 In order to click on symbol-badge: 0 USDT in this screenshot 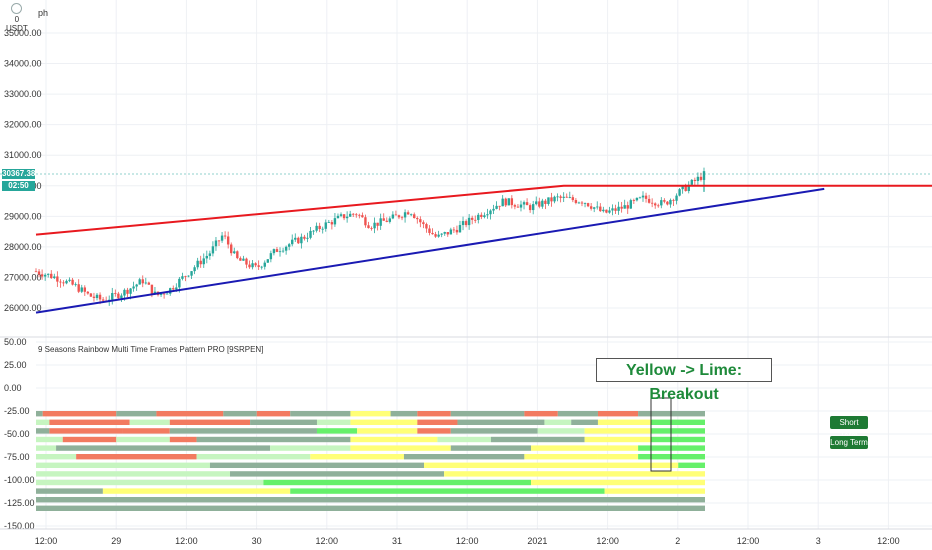, I will do `click(17, 18)`.